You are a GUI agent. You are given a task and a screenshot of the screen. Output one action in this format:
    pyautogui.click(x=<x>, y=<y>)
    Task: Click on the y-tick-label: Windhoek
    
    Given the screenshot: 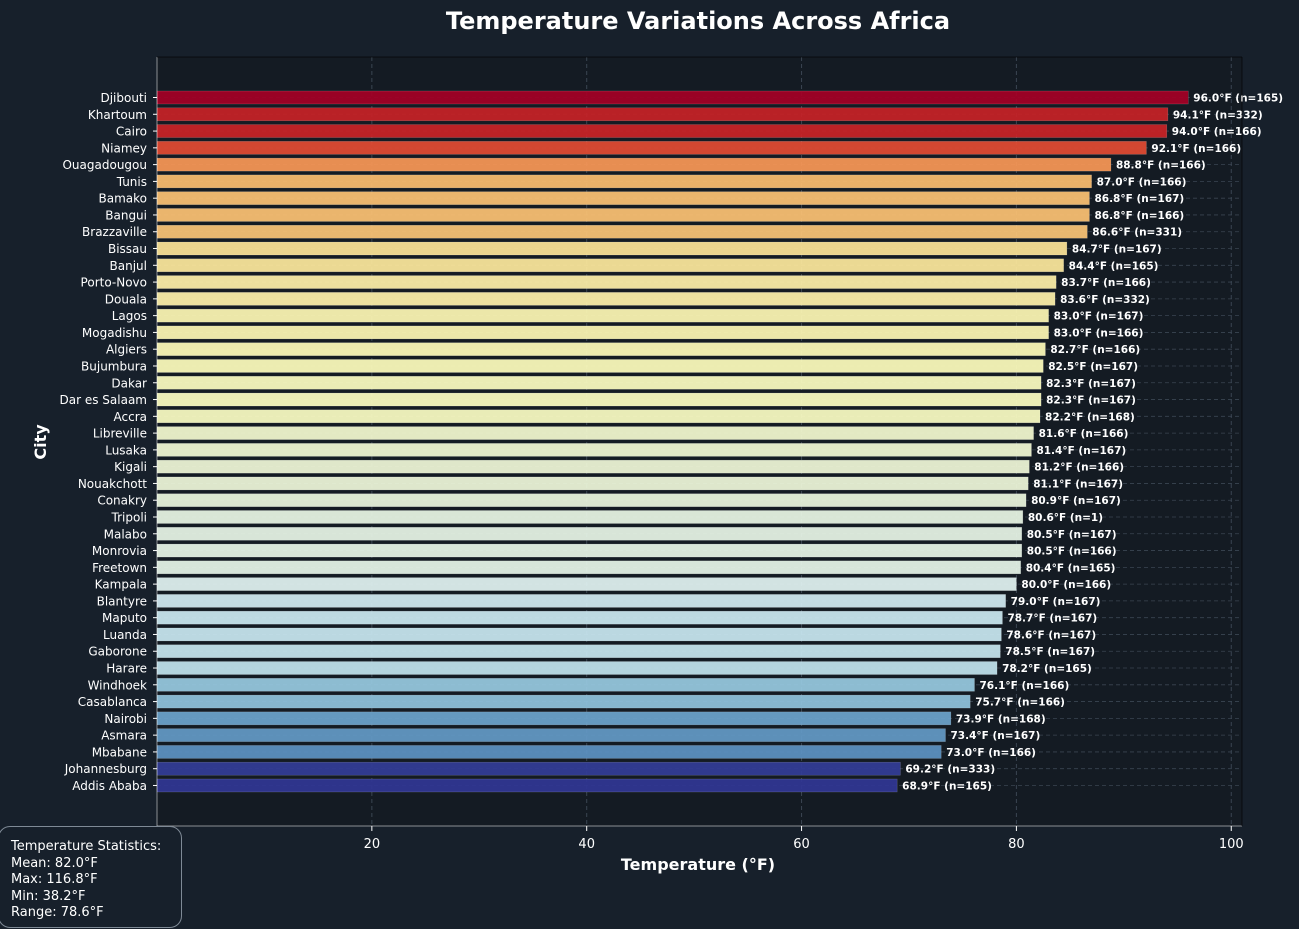 What is the action you would take?
    pyautogui.click(x=117, y=685)
    